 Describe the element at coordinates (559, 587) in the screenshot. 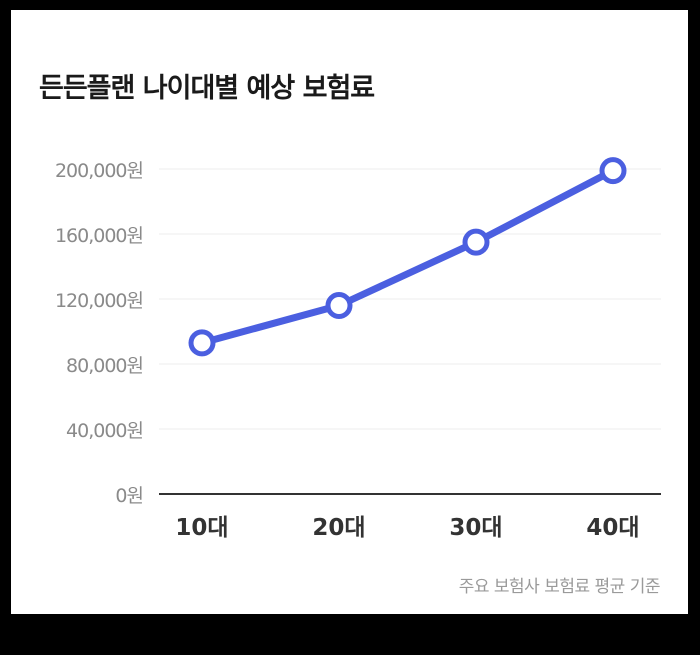

I see `source-note: 주요 보험사 보험료 평균 기준` at that location.